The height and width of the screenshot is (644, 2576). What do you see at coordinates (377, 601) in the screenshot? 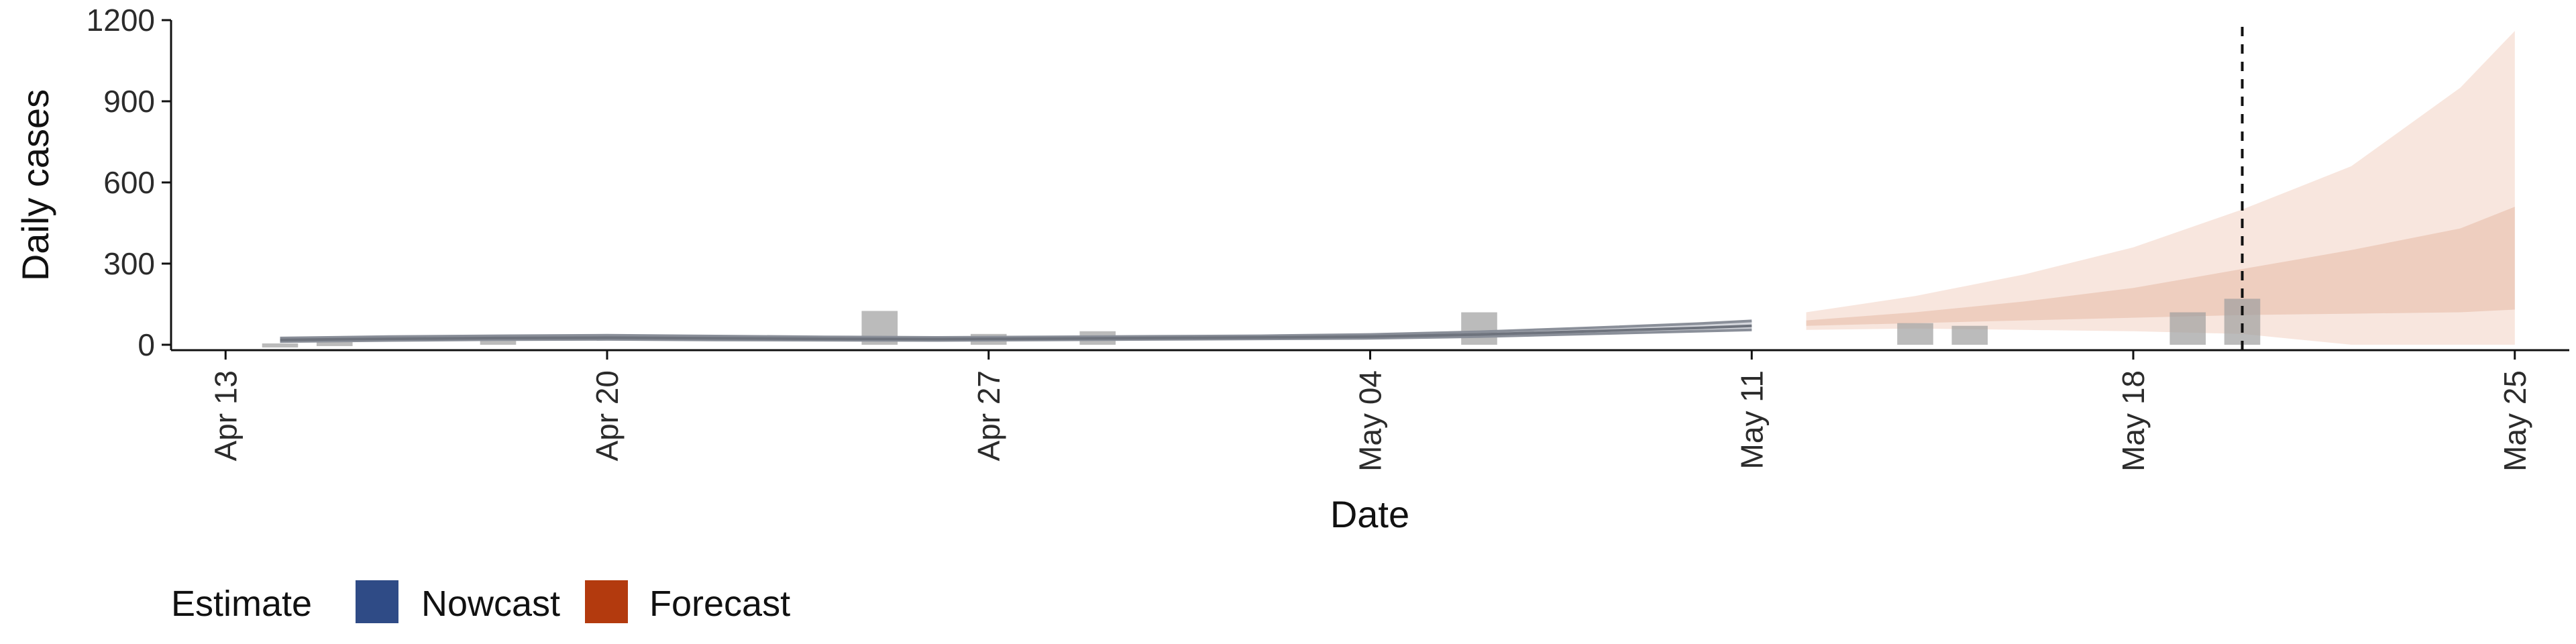
I see `legend-swatch-nowcast` at bounding box center [377, 601].